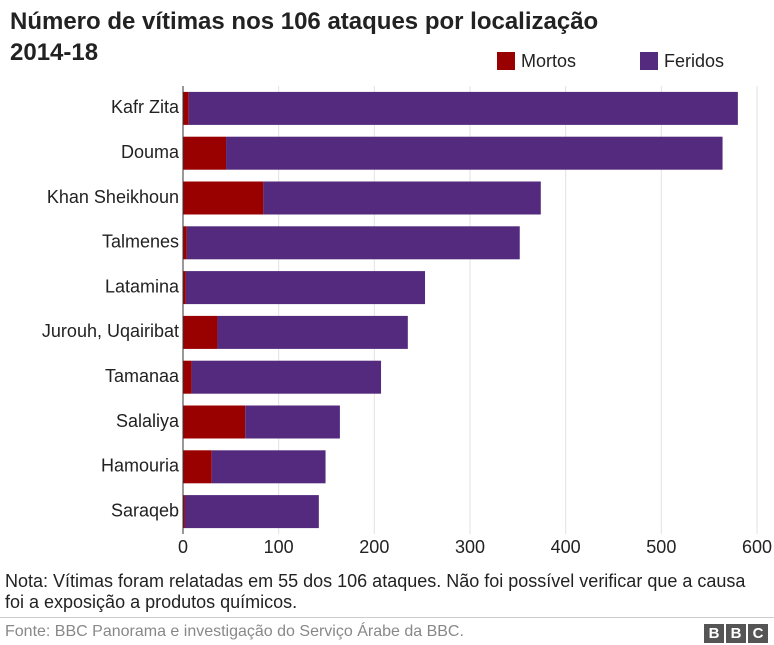 Image resolution: width=774 pixels, height=645 pixels. I want to click on legend-label: Mortos, so click(548, 61).